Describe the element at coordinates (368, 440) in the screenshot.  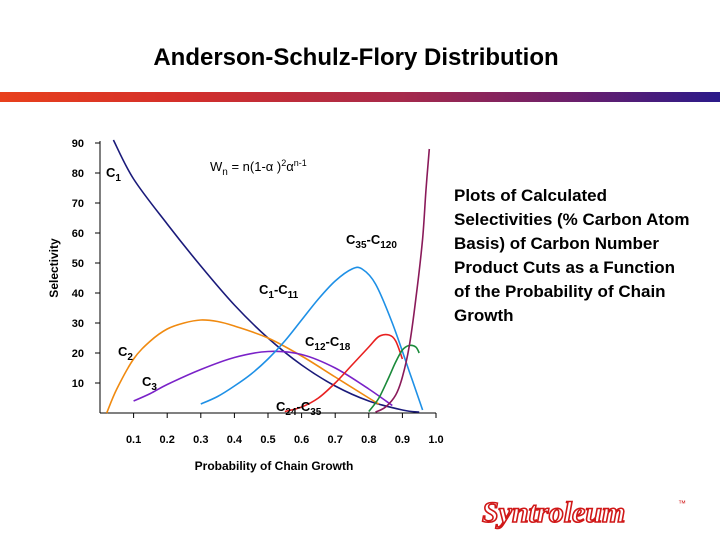
I see `x-tick-label: 0.8` at that location.